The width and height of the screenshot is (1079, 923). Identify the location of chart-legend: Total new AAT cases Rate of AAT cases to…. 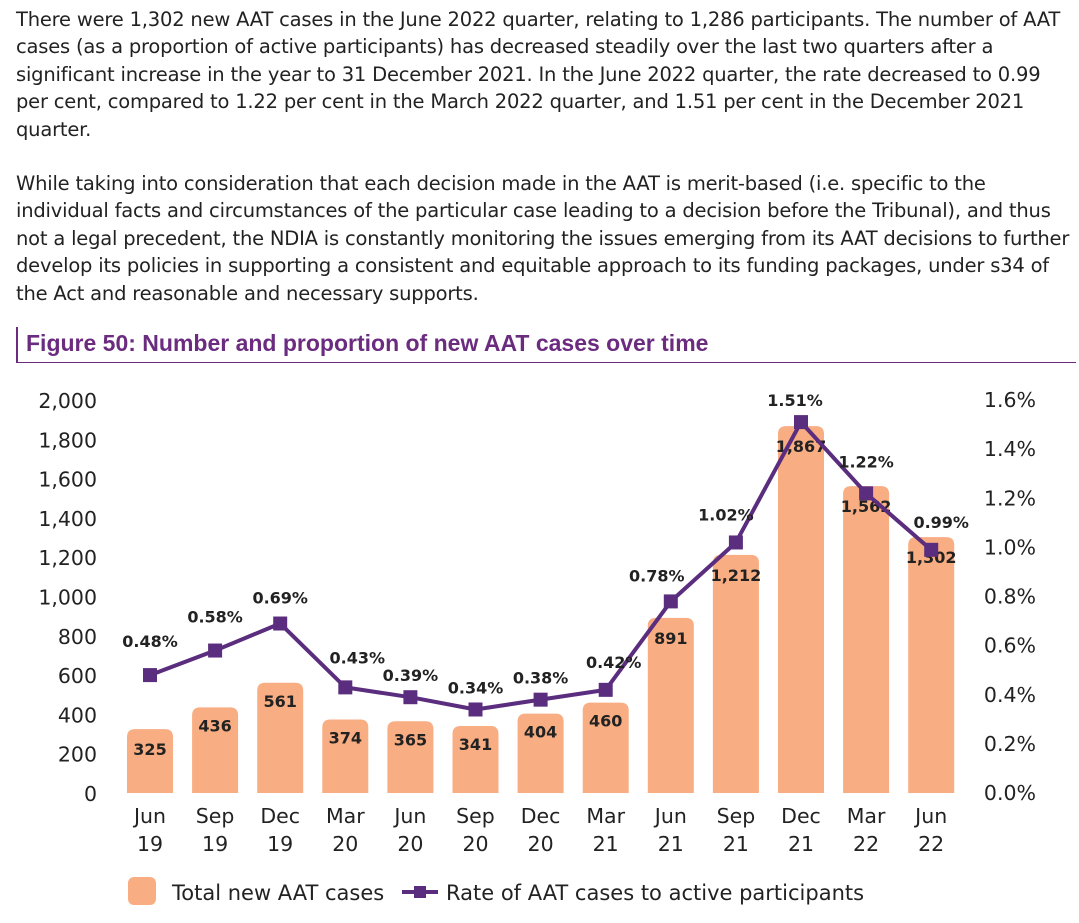
(496, 891).